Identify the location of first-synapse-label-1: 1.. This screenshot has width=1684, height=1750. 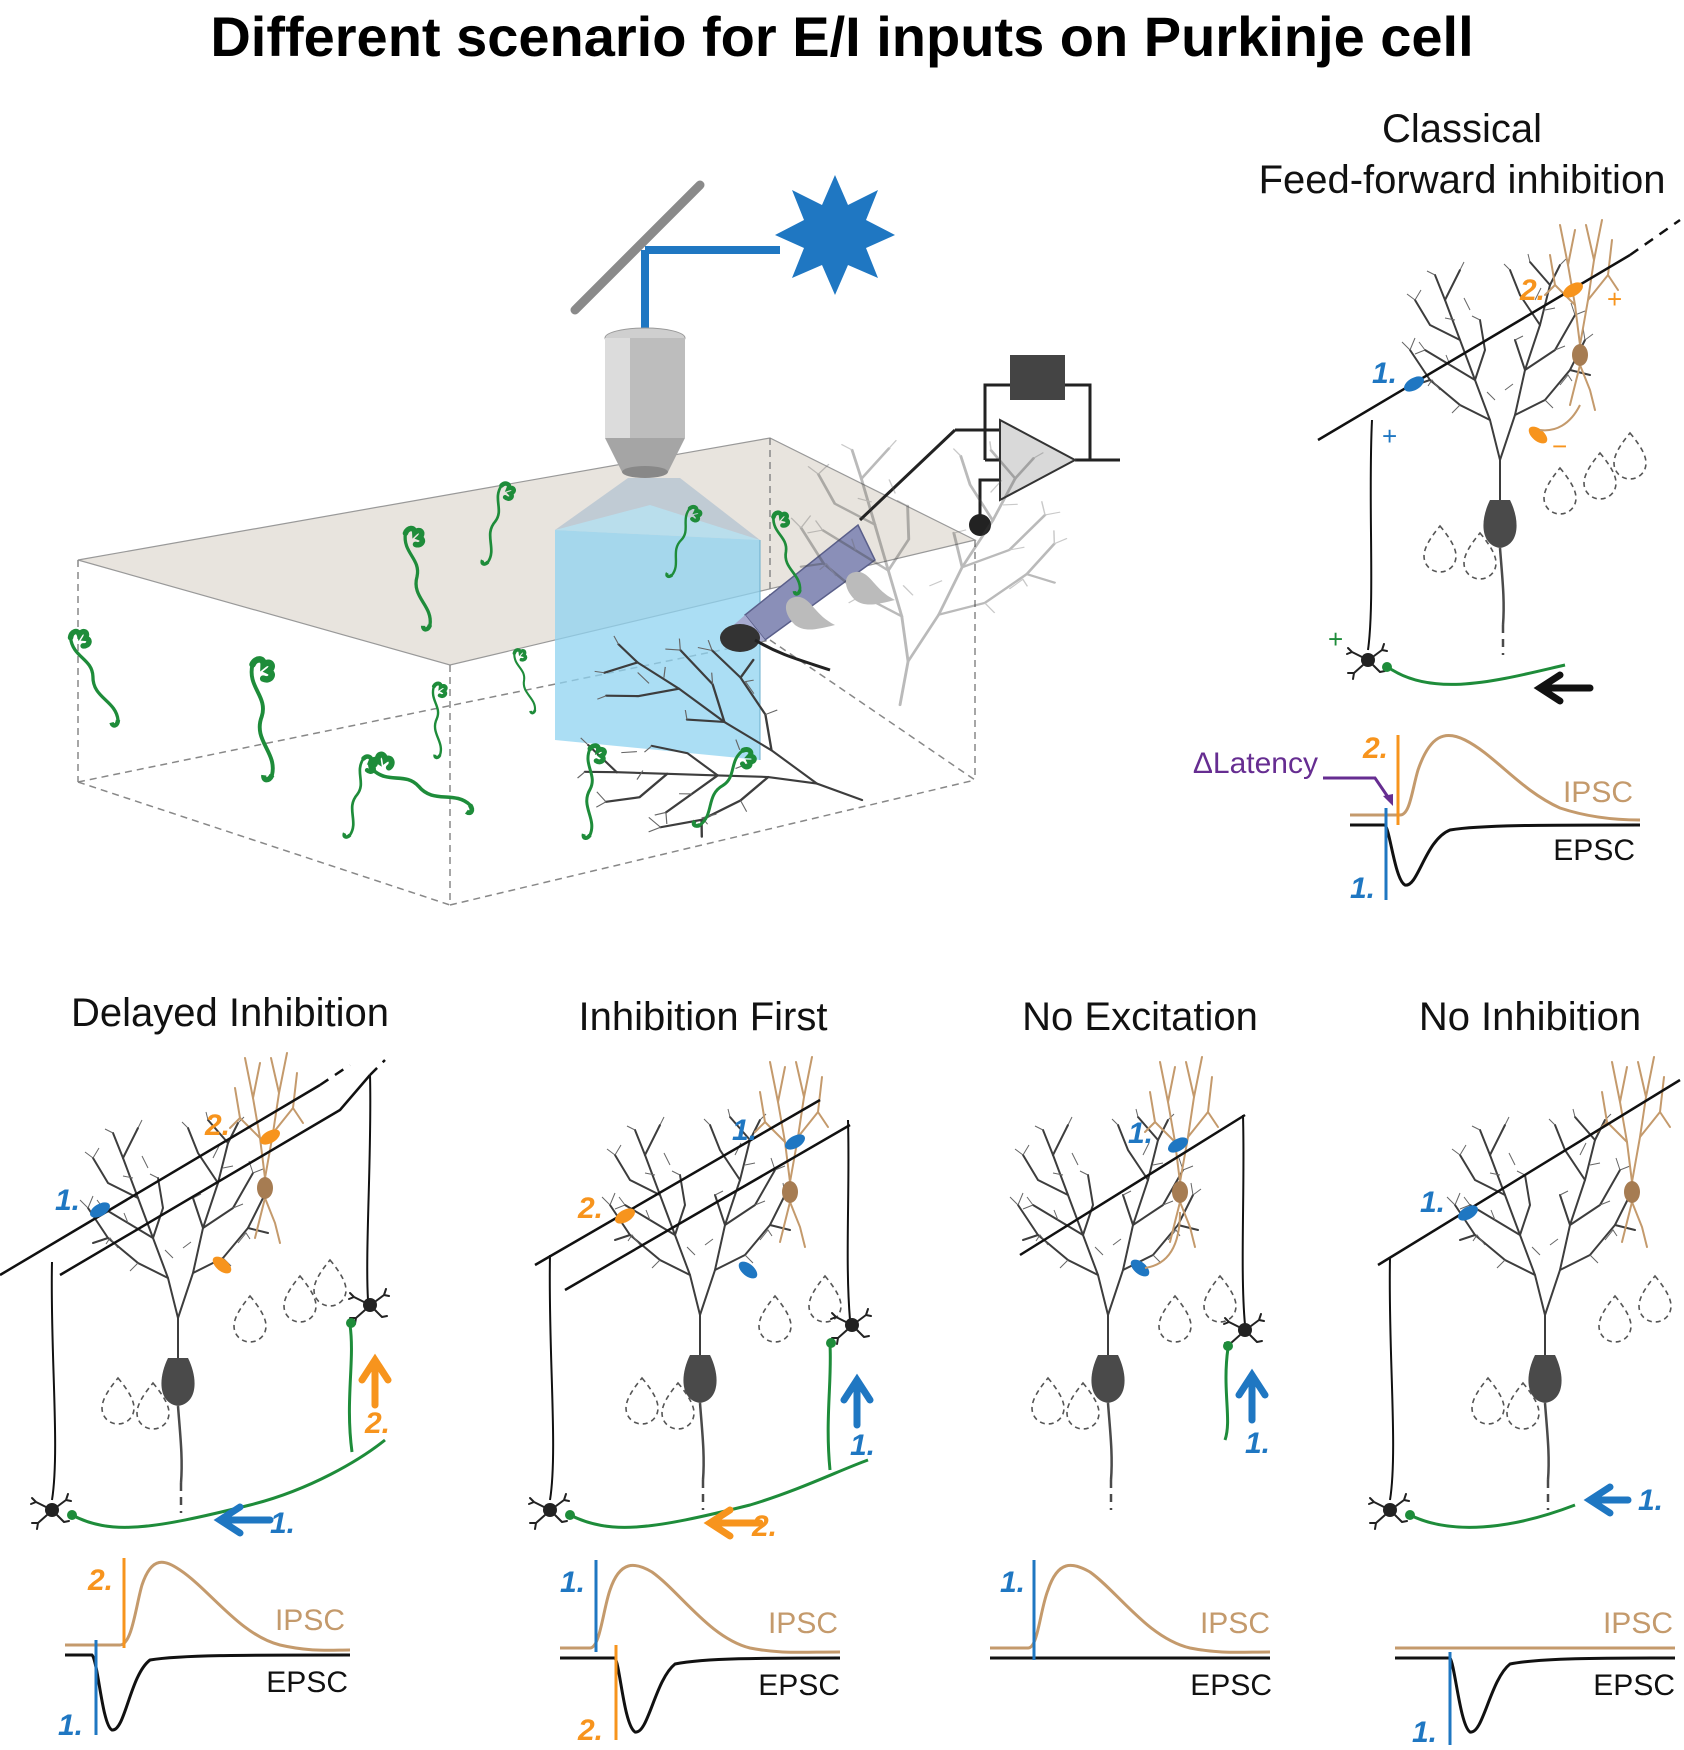
(744, 1130).